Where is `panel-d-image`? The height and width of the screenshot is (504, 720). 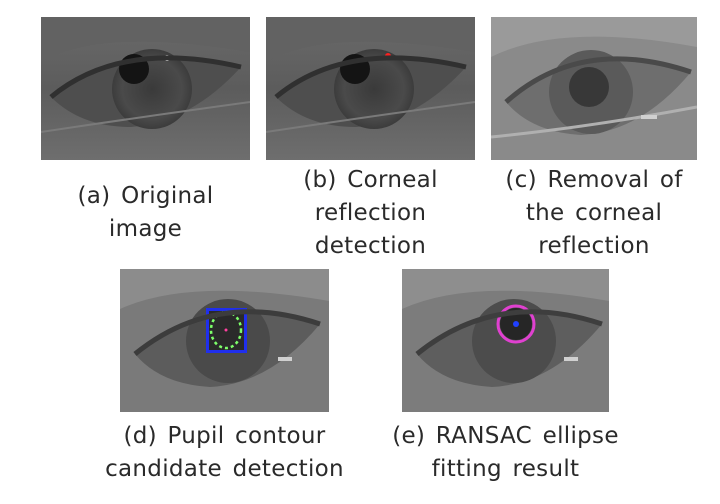 panel-d-image is located at coordinates (224, 340).